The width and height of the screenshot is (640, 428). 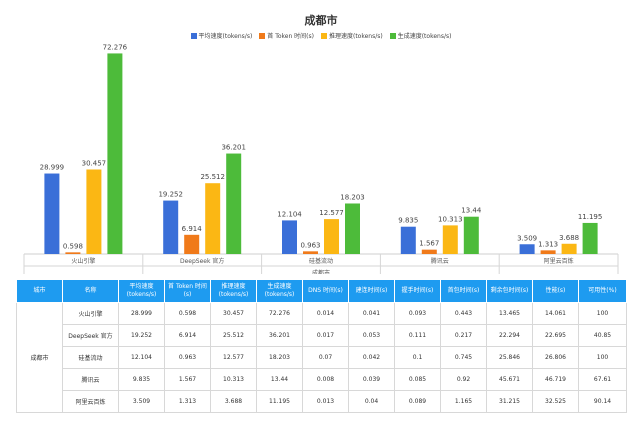 I want to click on table-header-cell: DNS 时间(s), so click(x=325, y=291).